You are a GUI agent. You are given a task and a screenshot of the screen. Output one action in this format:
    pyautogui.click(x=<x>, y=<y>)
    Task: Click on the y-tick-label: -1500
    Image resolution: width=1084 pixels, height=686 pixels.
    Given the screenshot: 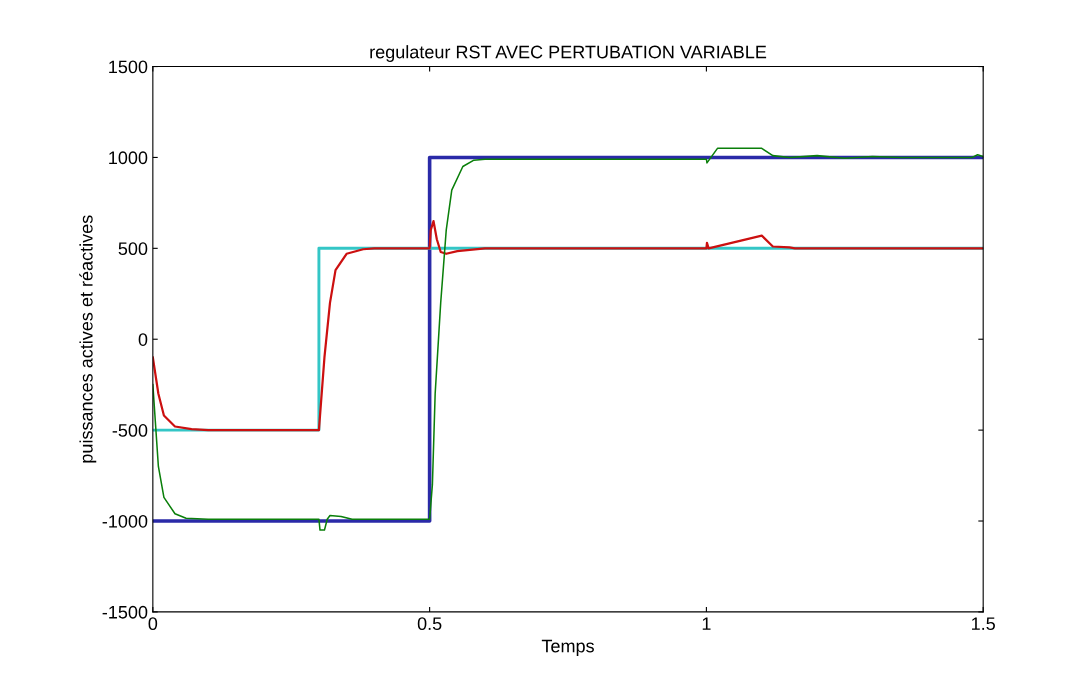 What is the action you would take?
    pyautogui.click(x=125, y=612)
    